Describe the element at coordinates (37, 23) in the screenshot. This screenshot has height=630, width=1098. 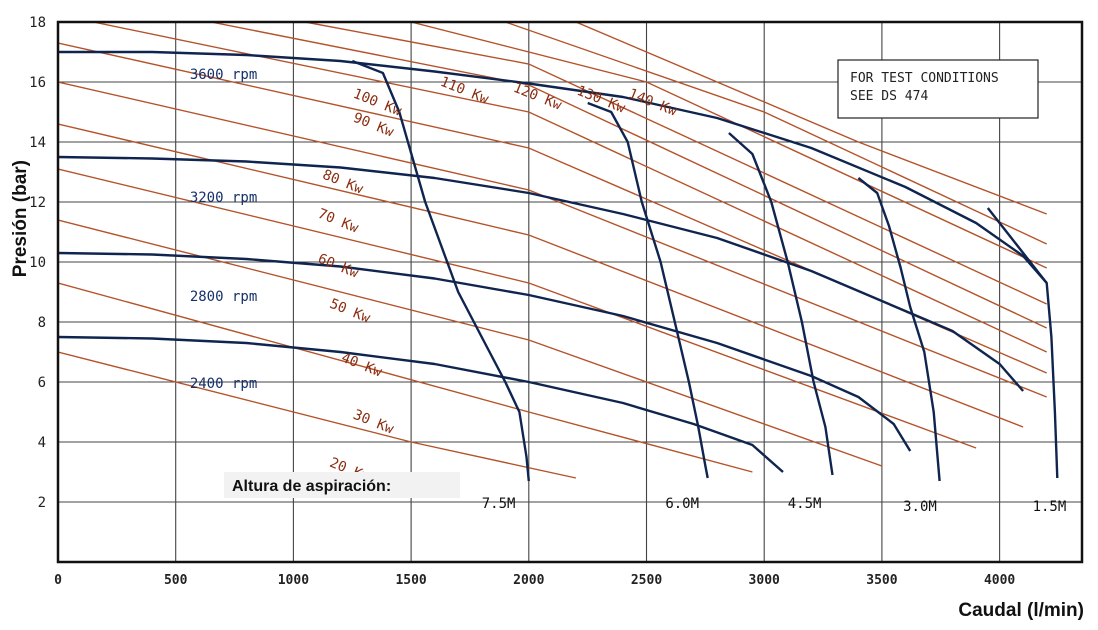
I see `y-tick-label: 18` at that location.